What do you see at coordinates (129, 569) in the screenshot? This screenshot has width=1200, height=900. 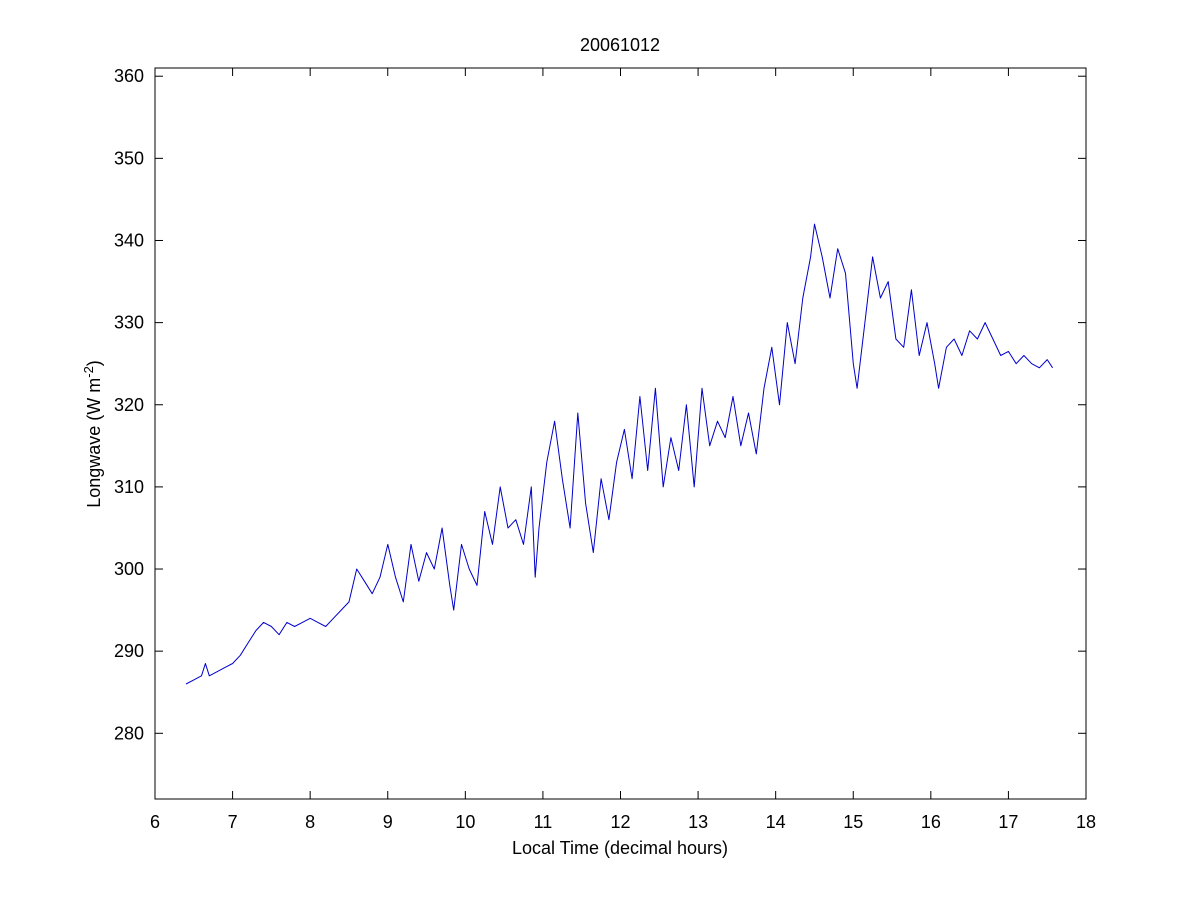 I see `y-tick-label: 300` at bounding box center [129, 569].